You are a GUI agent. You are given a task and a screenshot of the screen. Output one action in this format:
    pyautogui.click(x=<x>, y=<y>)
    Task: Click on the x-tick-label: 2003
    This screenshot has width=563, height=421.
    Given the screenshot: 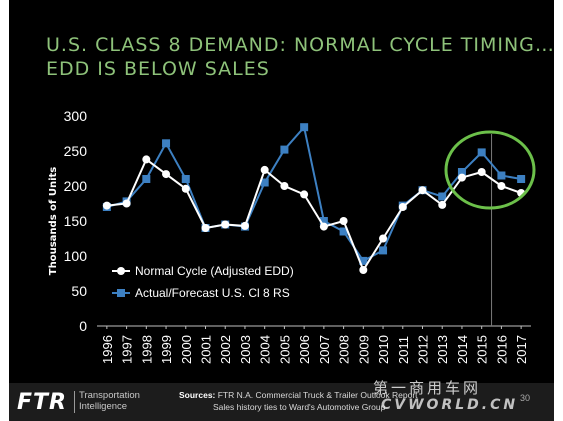 What is the action you would take?
    pyautogui.click(x=245, y=349)
    